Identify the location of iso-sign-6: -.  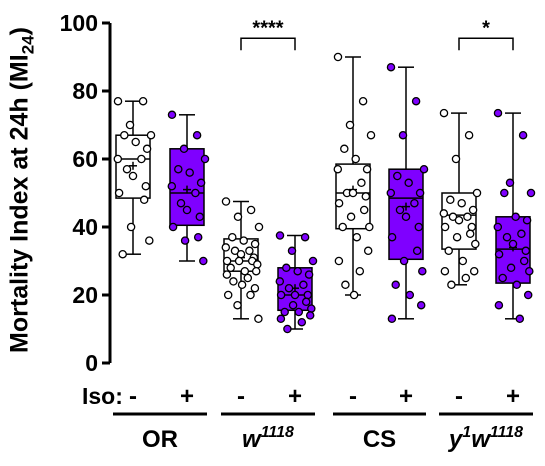
(459, 396).